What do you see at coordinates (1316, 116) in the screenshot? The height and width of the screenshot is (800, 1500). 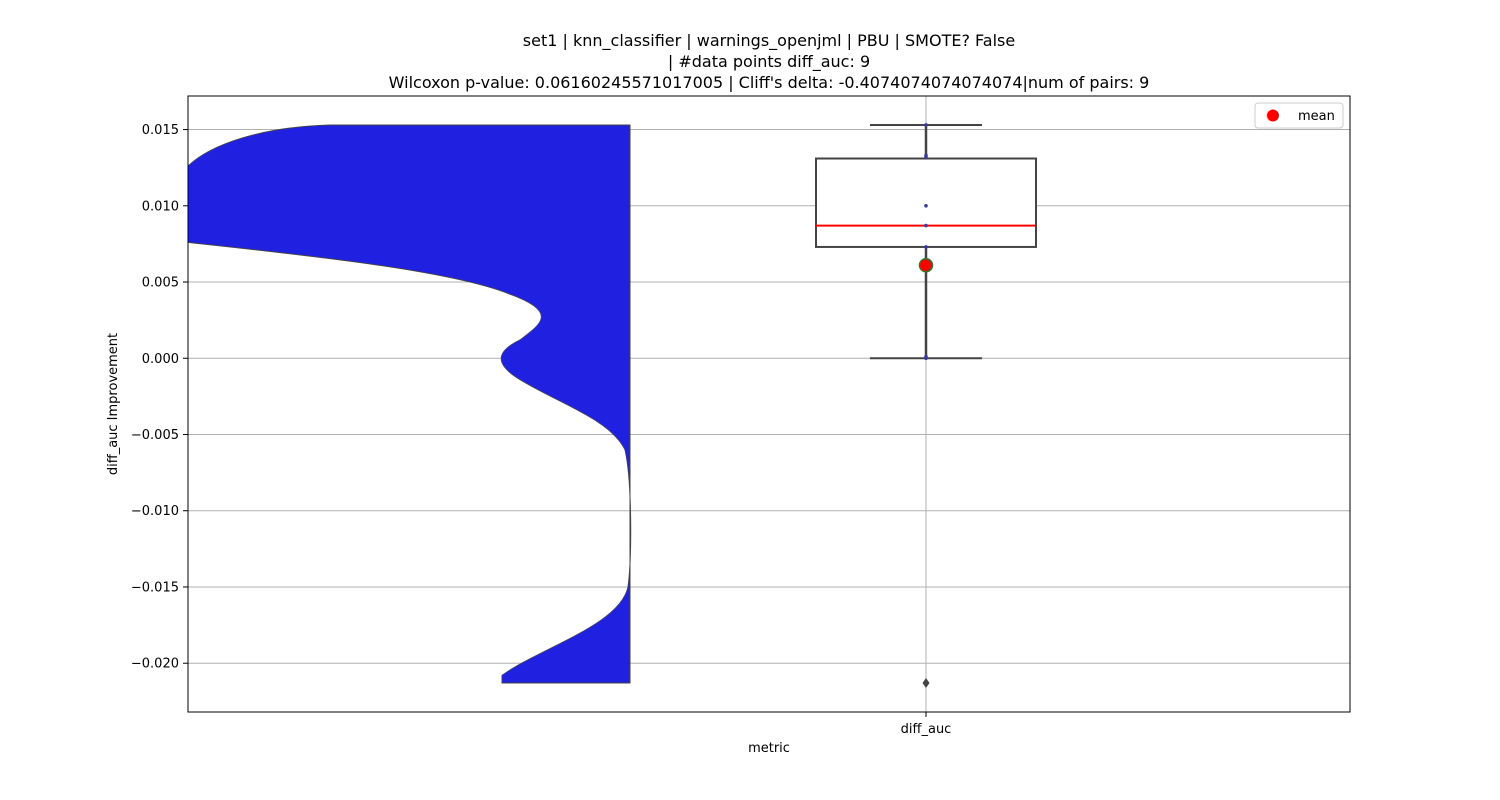 I see `legend-label: mean` at bounding box center [1316, 116].